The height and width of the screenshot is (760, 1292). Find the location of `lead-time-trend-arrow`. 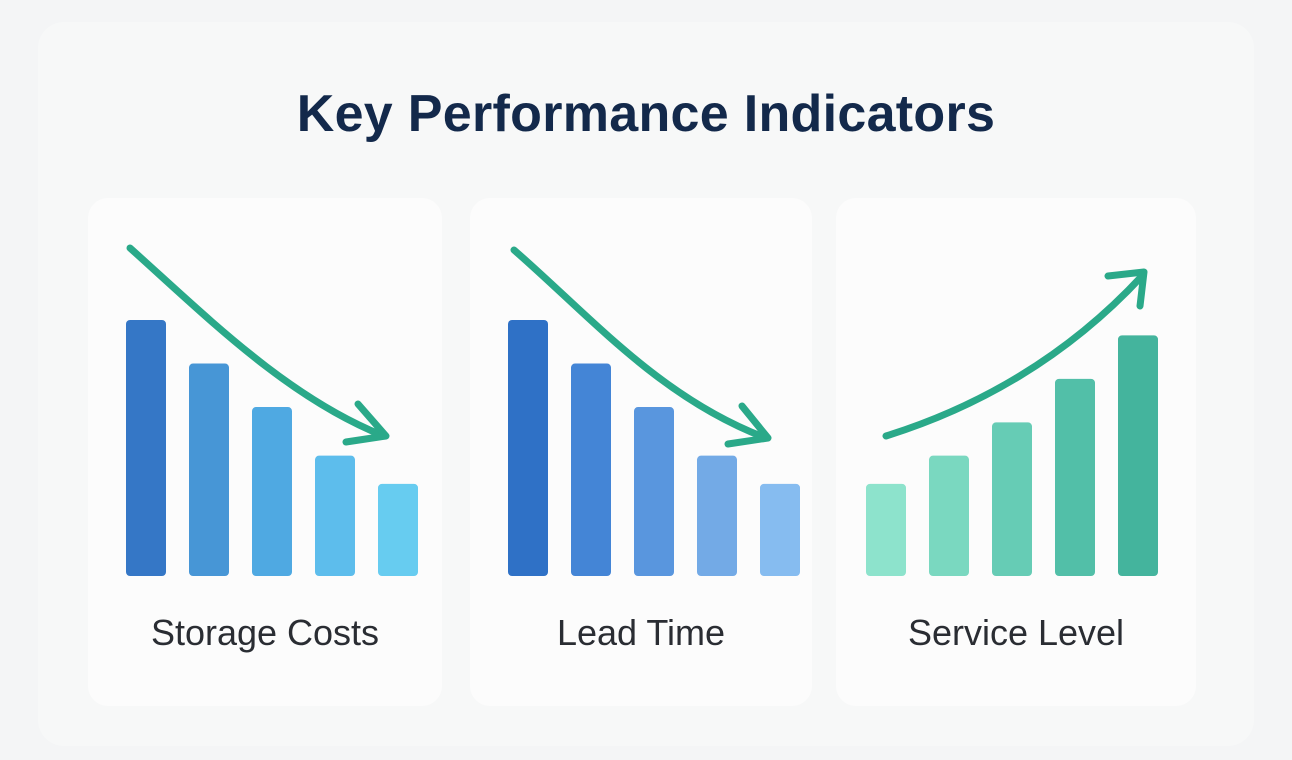

lead-time-trend-arrow is located at coordinates (640, 344).